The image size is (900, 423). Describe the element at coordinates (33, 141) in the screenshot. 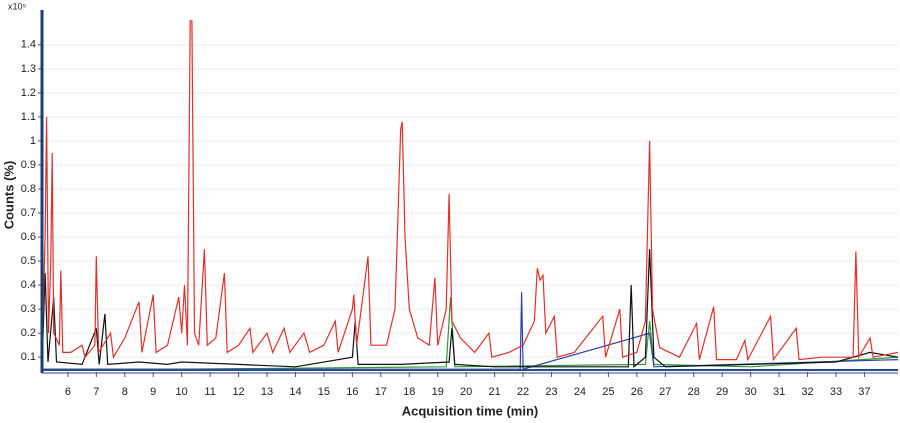

I see `y-tick-label: 1` at that location.